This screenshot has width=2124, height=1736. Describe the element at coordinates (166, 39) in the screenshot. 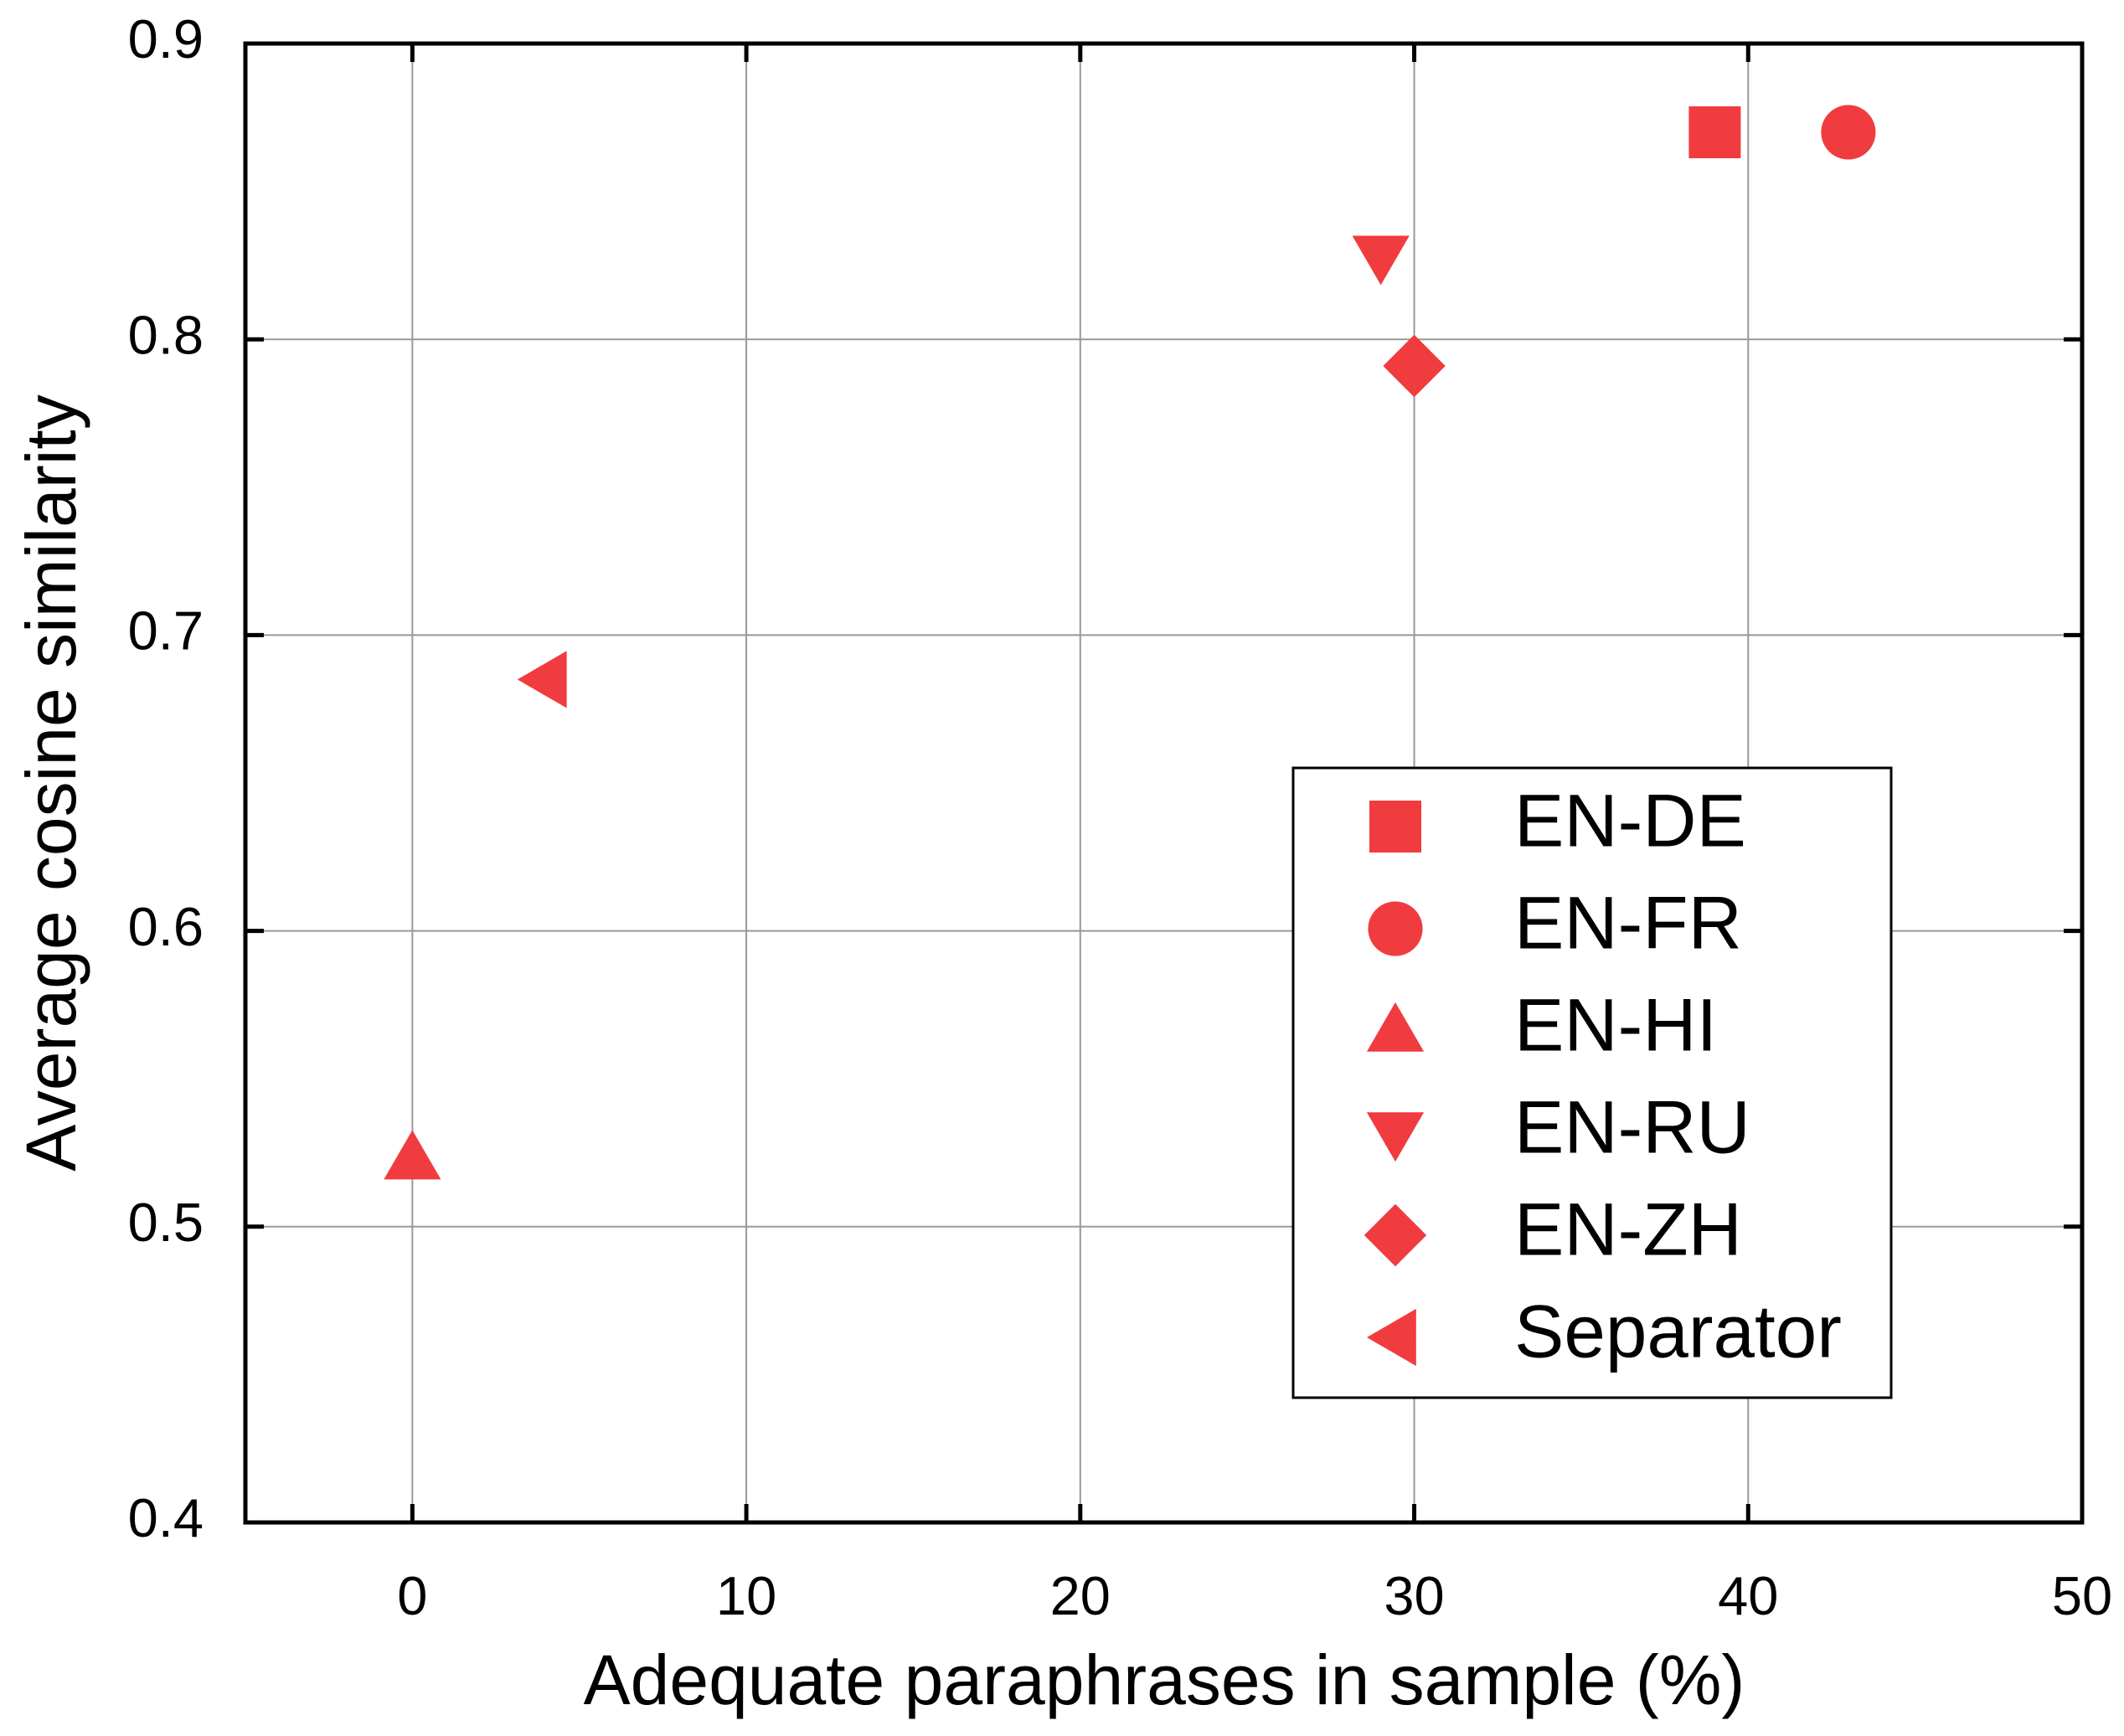

I see `y-tick-label: 0.9` at that location.